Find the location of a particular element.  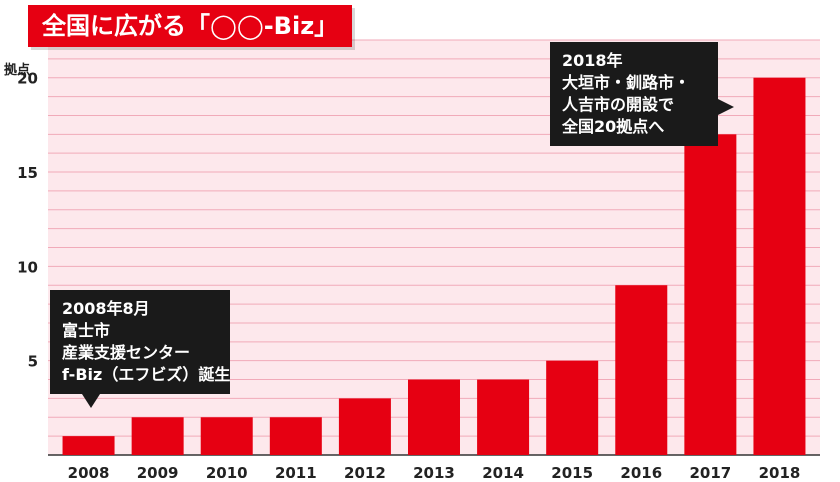

x-tick-label: 2012 is located at coordinates (365, 473).